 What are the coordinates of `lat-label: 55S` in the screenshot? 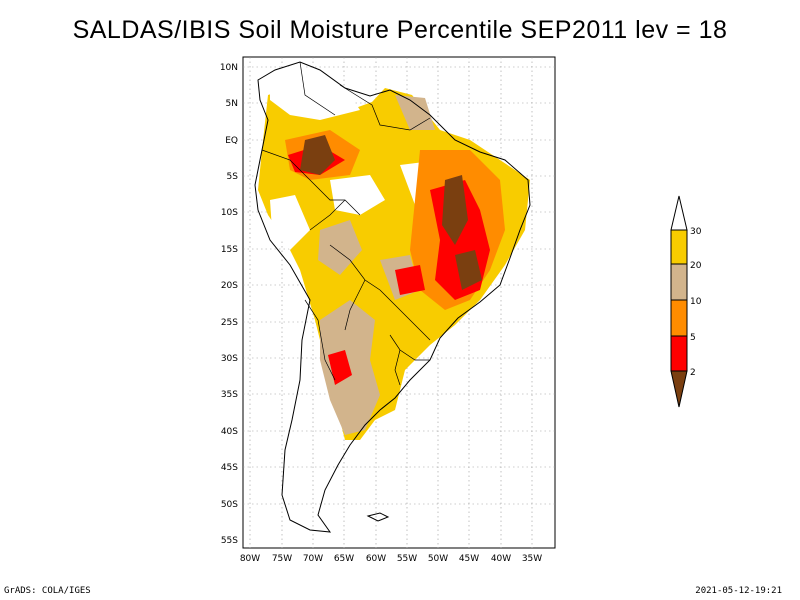 It's located at (229, 541).